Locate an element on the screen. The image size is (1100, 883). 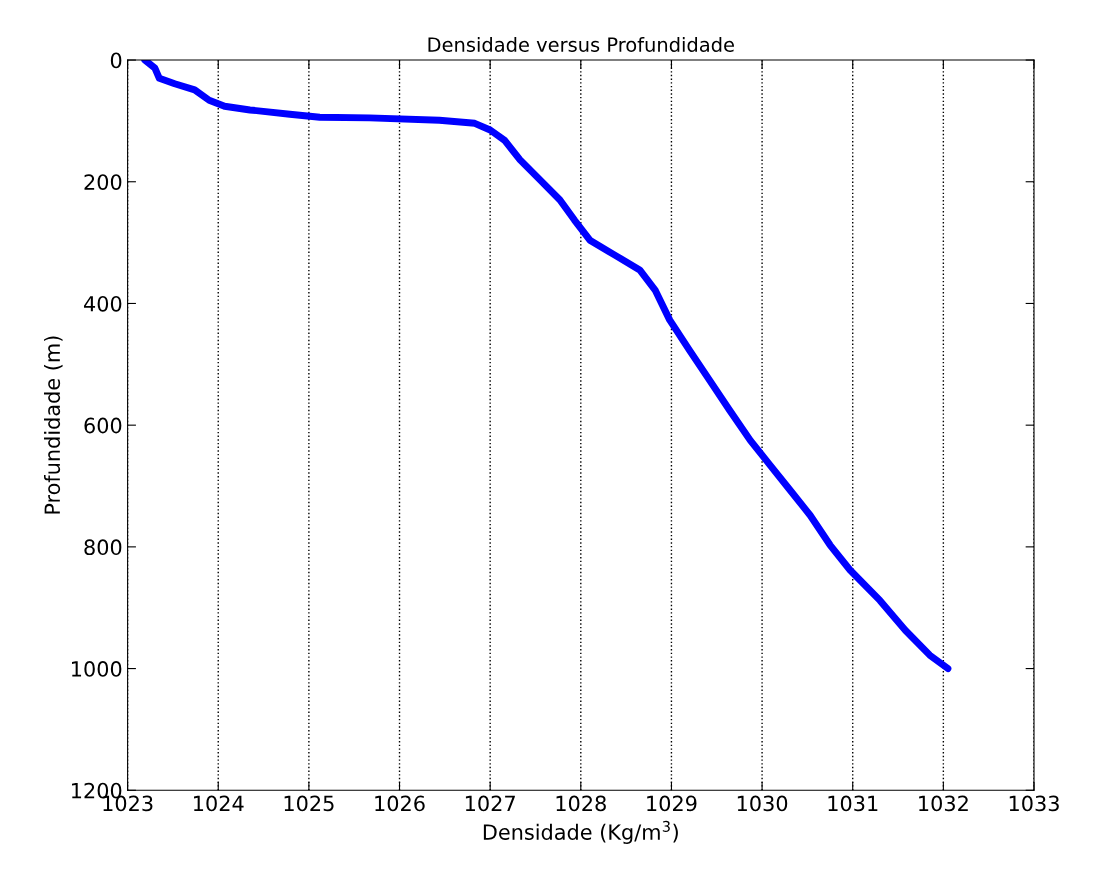
y-tick-label: 800 is located at coordinates (103, 547).